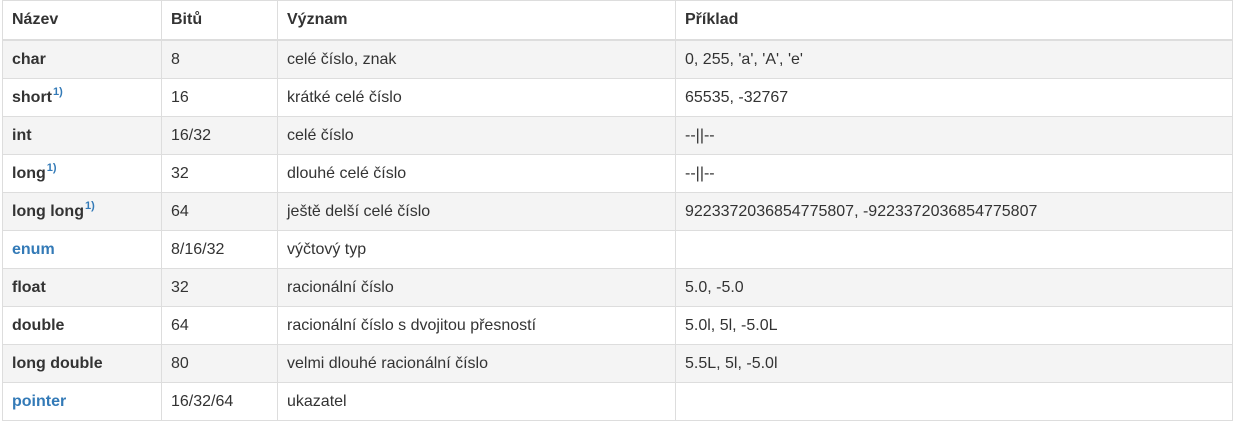 This screenshot has width=1242, height=432. I want to click on cell-bits: 8, so click(219, 59).